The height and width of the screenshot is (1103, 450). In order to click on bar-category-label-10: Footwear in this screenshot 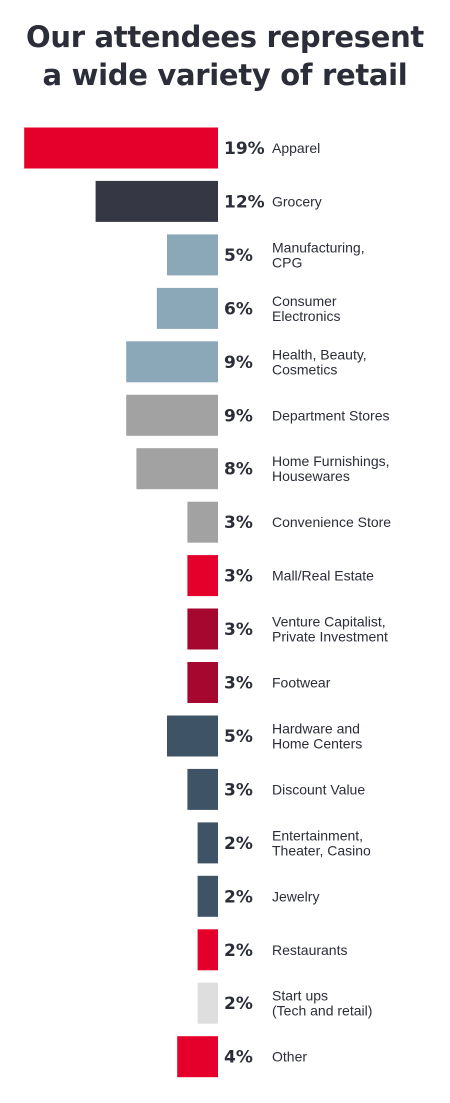, I will do `click(301, 683)`.